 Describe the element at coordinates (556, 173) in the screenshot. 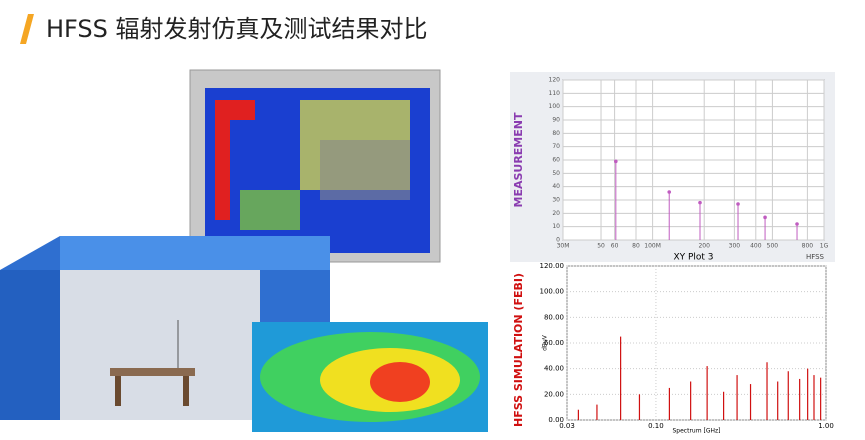

I see `y-tick-label: 50` at that location.